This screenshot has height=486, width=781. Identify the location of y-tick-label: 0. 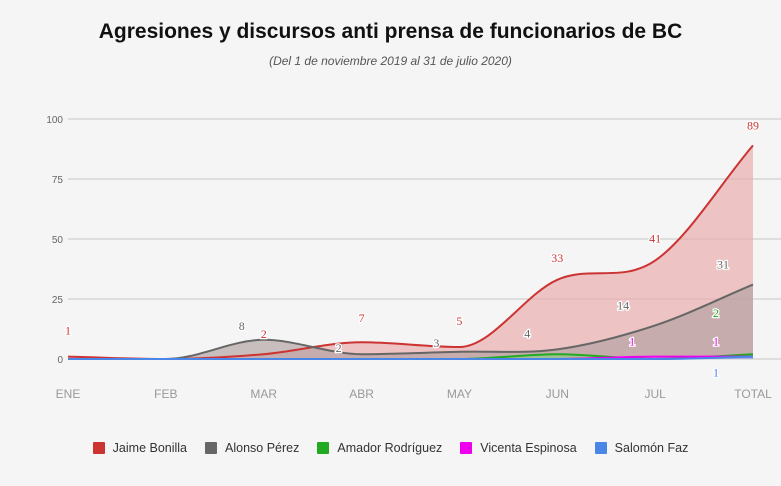
(60, 360).